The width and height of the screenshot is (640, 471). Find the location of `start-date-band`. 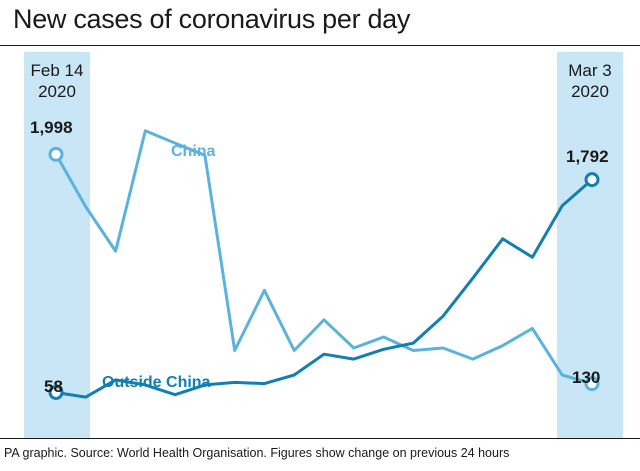

start-date-band is located at coordinates (57, 245).